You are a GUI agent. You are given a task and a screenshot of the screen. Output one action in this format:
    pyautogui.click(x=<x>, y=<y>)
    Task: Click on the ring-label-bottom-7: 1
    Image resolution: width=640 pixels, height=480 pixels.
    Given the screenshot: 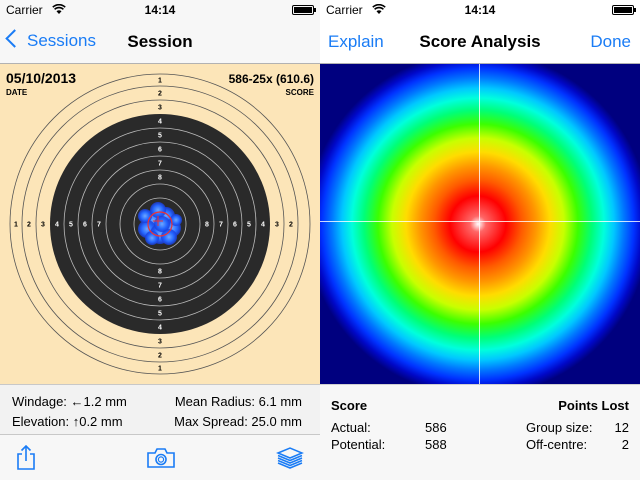 What is the action you would take?
    pyautogui.click(x=160, y=369)
    